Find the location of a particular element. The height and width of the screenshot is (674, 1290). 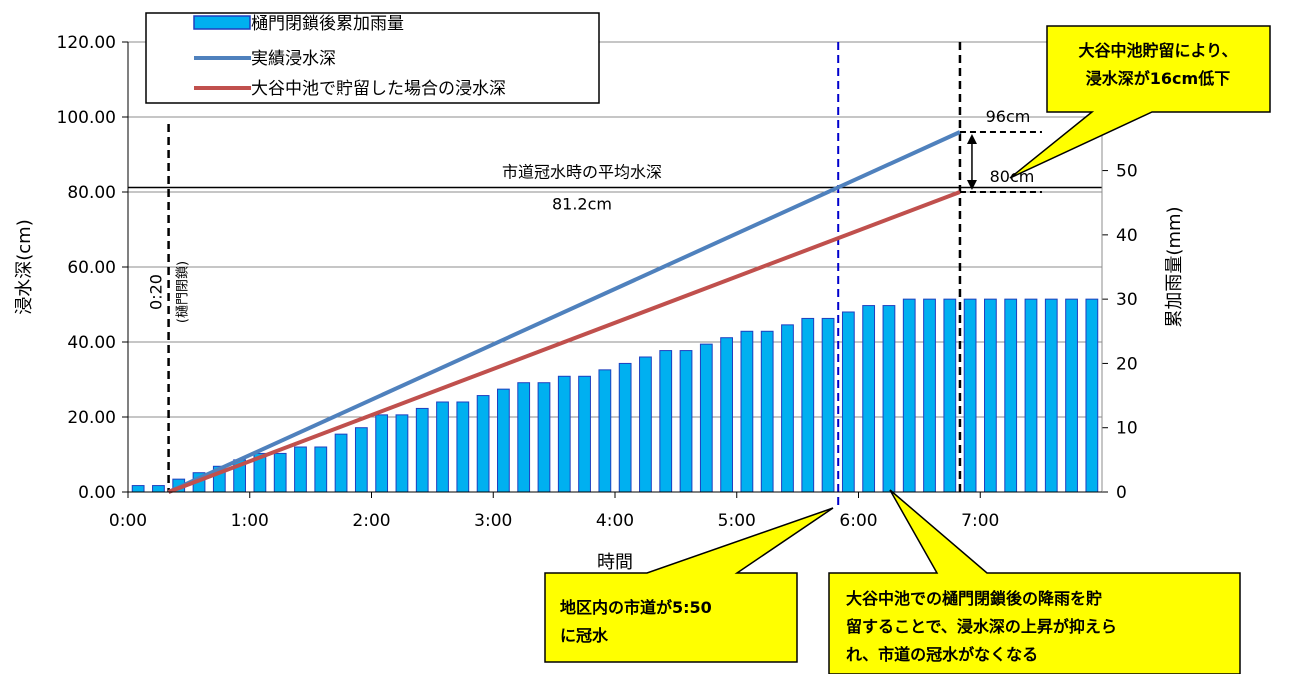

callout-bottom-left-text: 地区内の市道が5:50 is located at coordinates (636, 607).